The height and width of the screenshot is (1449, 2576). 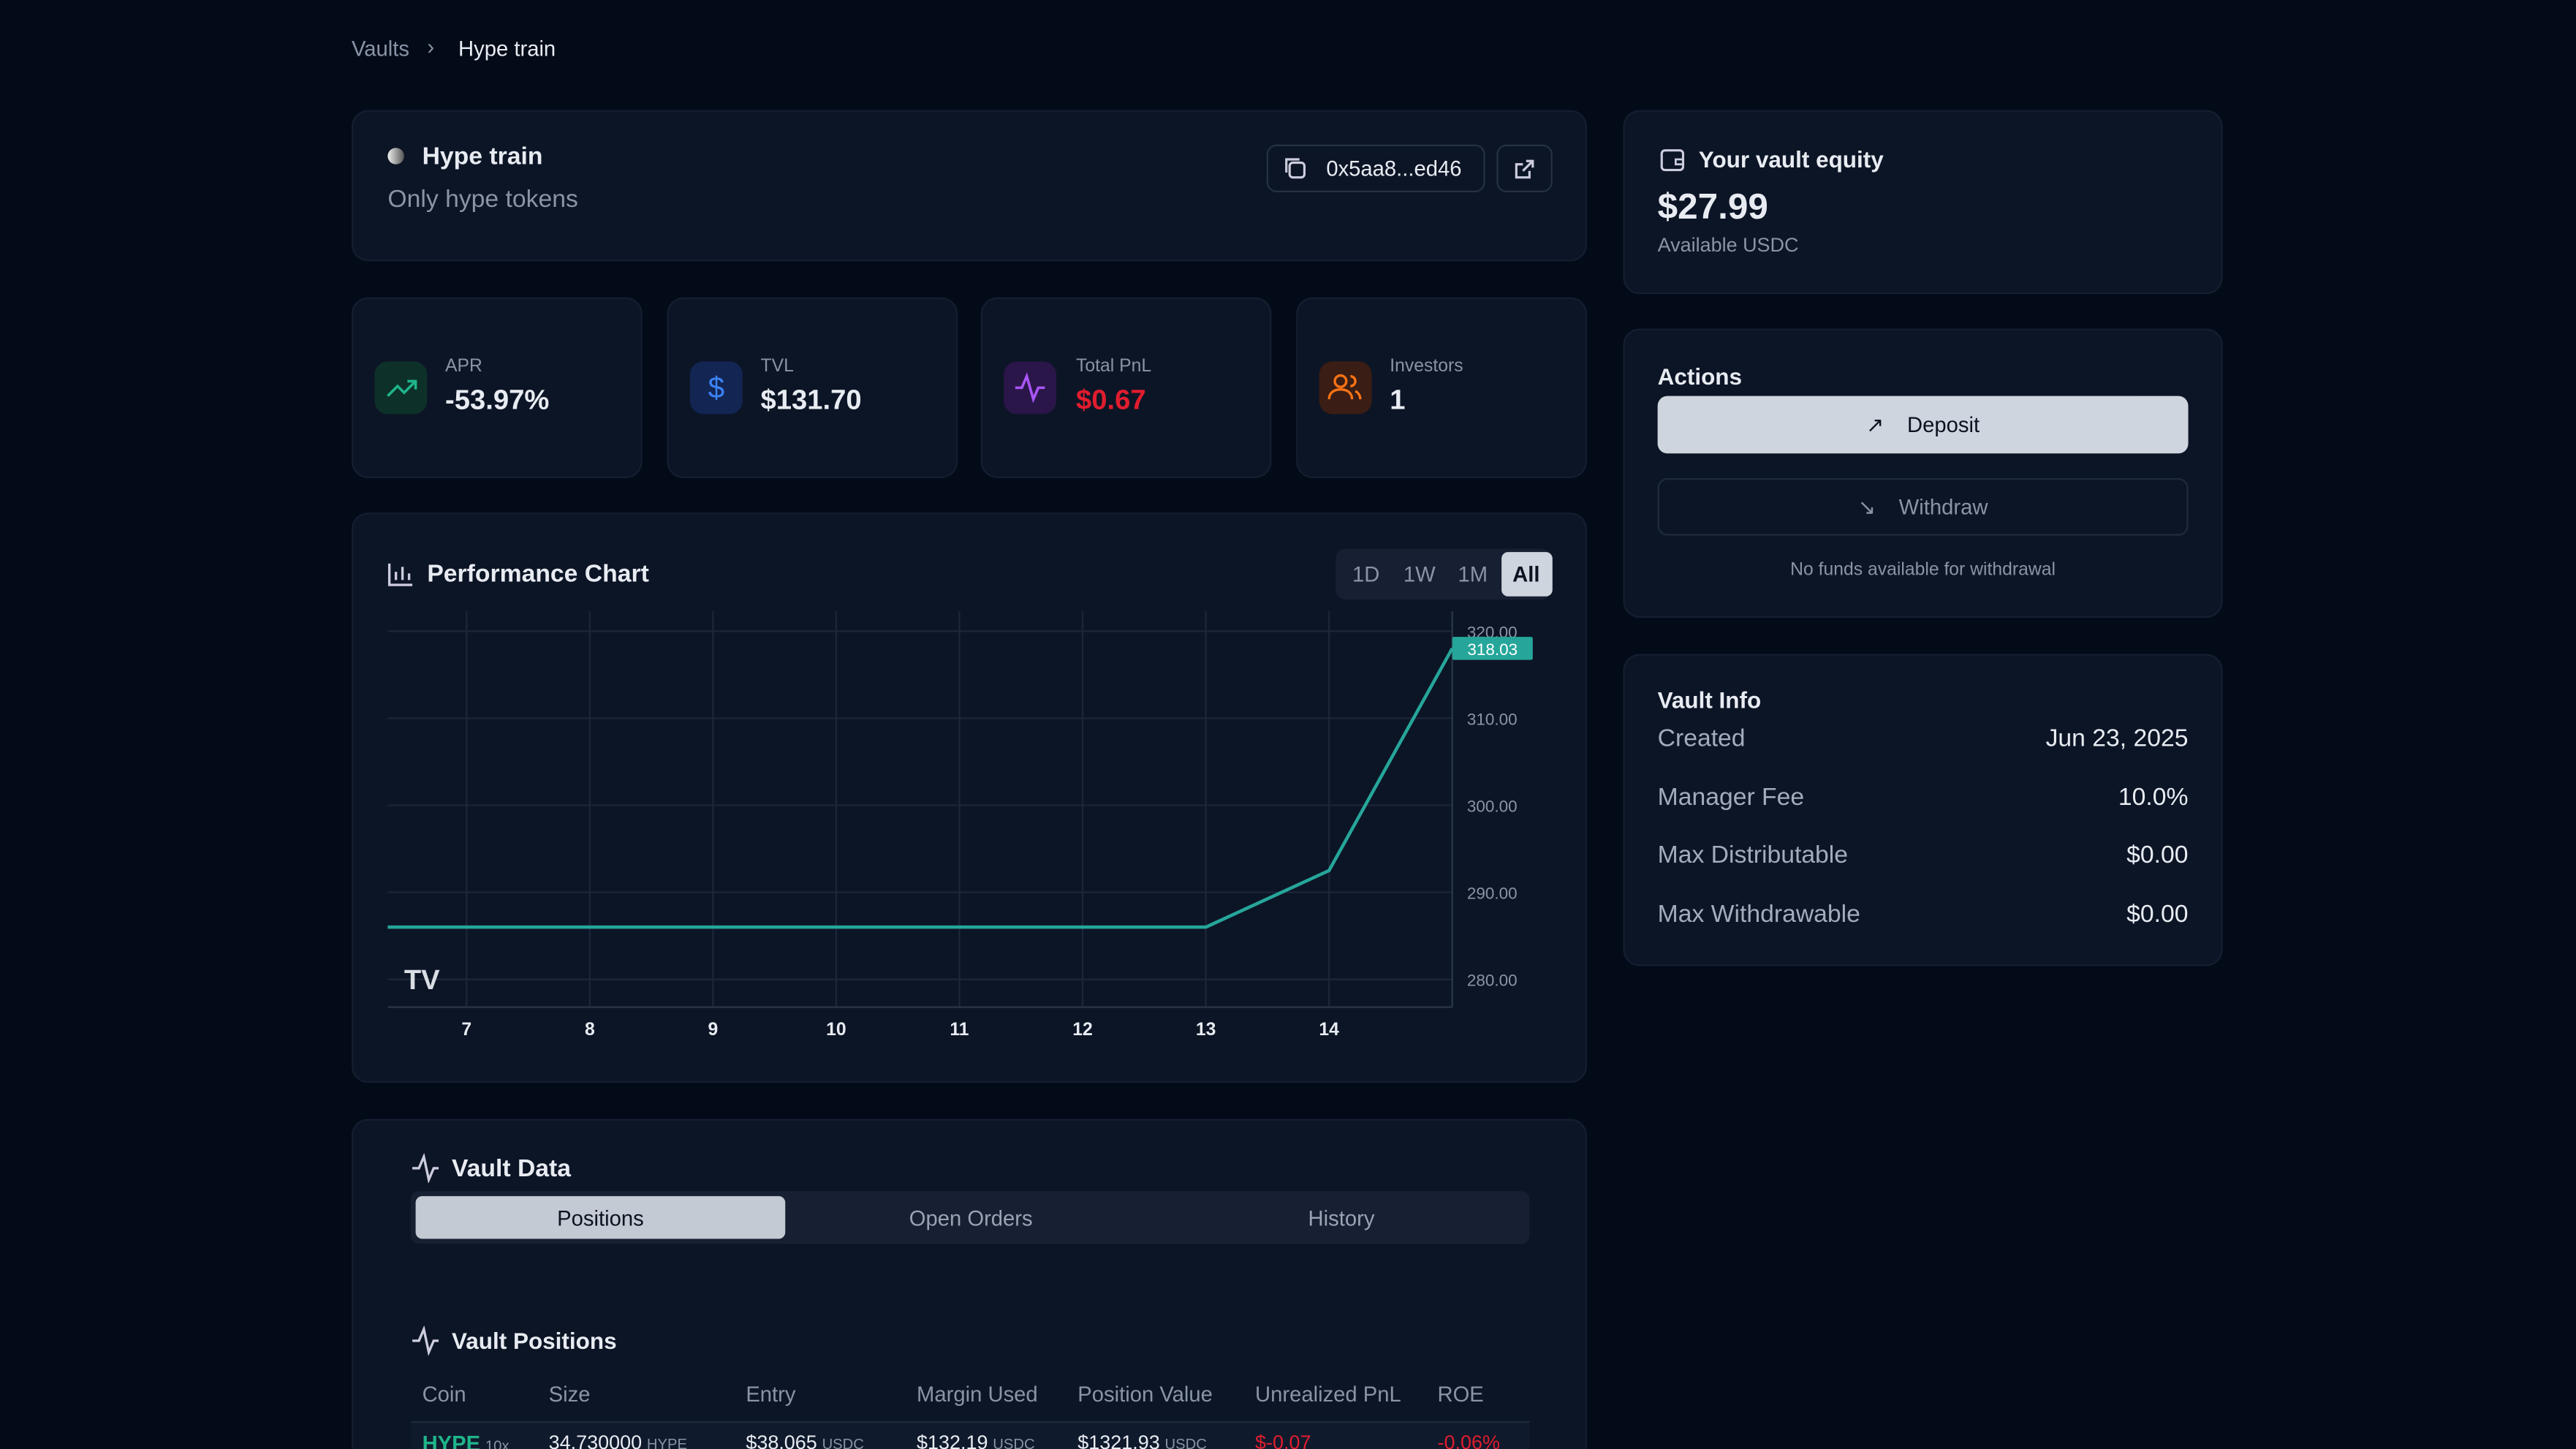 I want to click on cell-unit: 10x, so click(x=497, y=1443).